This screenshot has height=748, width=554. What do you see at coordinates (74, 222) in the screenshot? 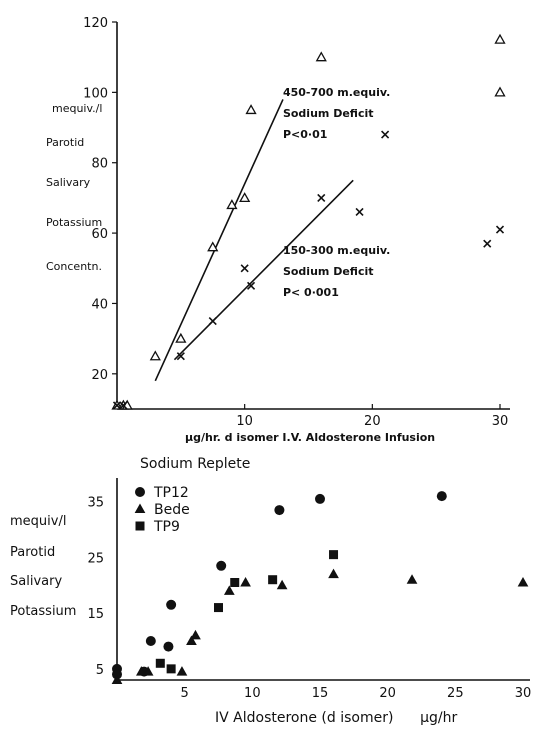
I see `top-ylabel-line: Potassium` at bounding box center [74, 222].